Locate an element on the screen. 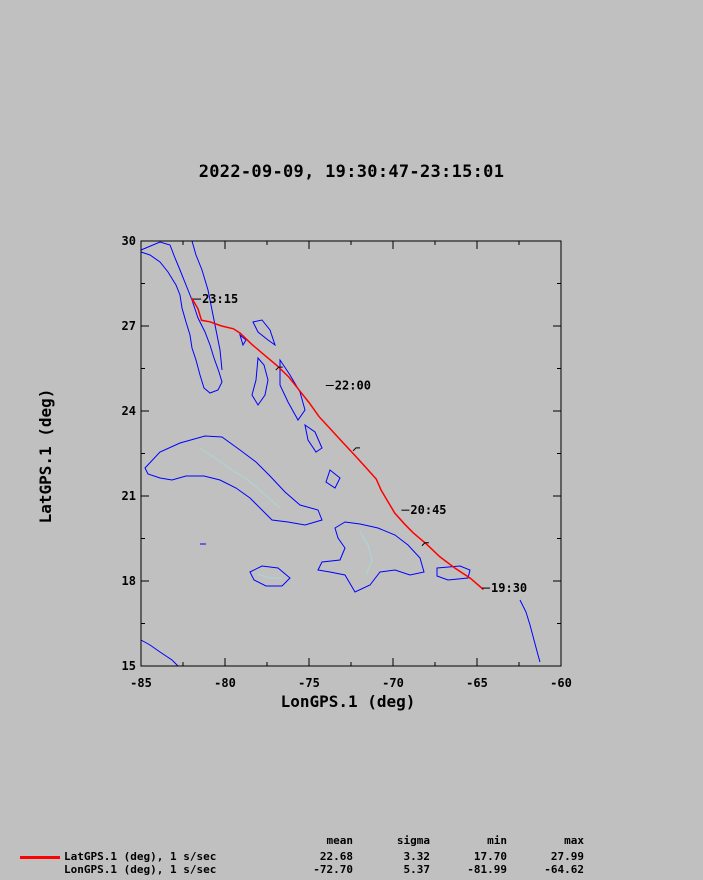 The height and width of the screenshot is (880, 703). coast-antilles is located at coordinates (530, 631).